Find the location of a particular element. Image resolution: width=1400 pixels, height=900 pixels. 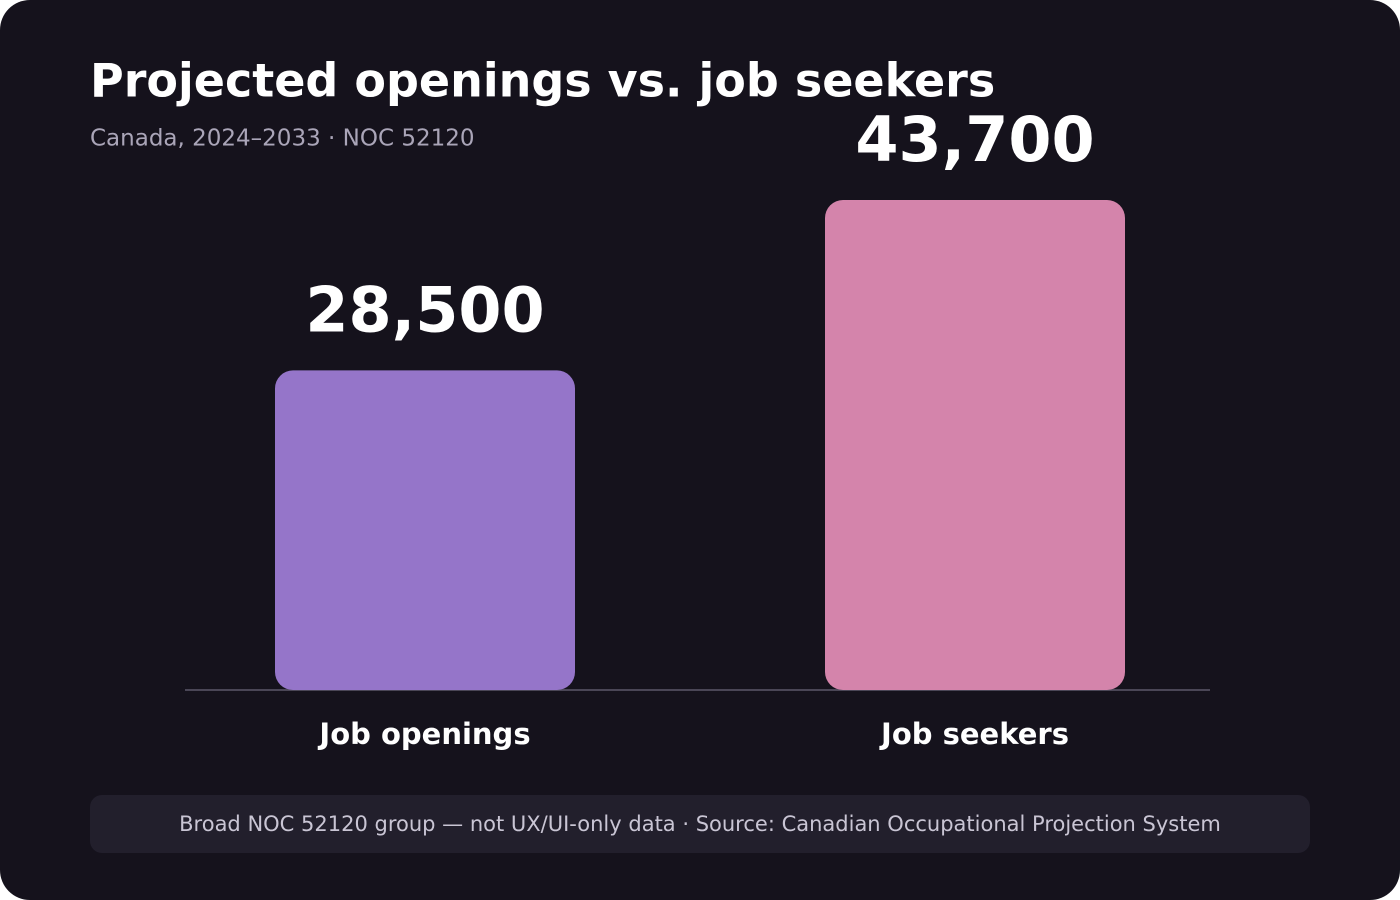

chart-subtitle: Canada, 2024–2033 · NOC 52120 is located at coordinates (282, 139).